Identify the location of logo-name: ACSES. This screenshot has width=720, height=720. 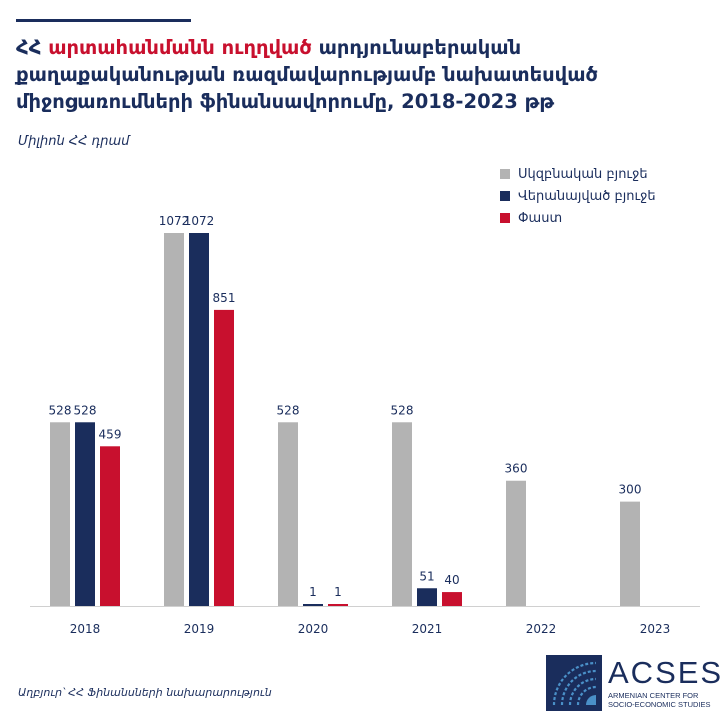
(664, 672).